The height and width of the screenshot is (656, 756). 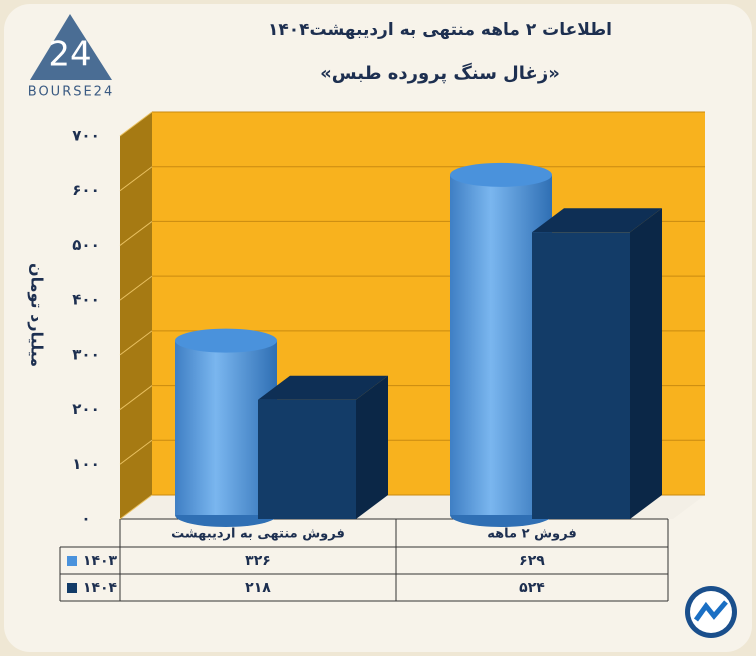 I want to click on x-tick-label: فروش منتهی به اردیبهشت, so click(x=258, y=534).